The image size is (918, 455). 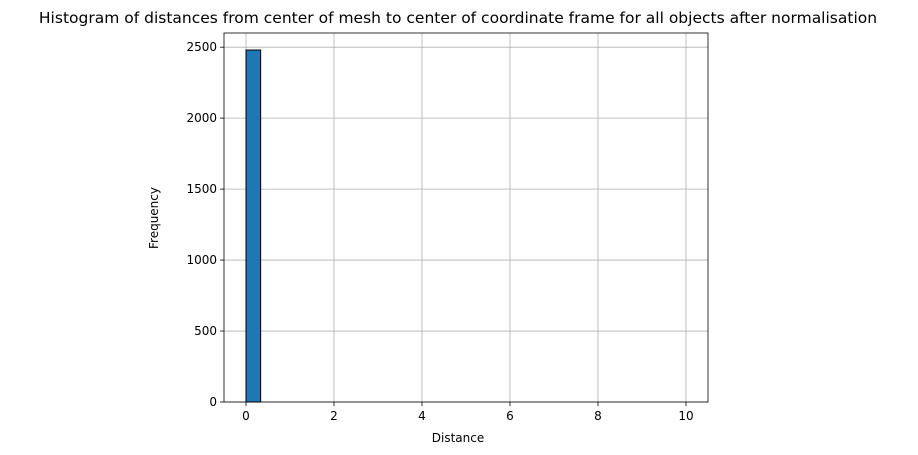 I want to click on histogram-bars, so click(x=253, y=226).